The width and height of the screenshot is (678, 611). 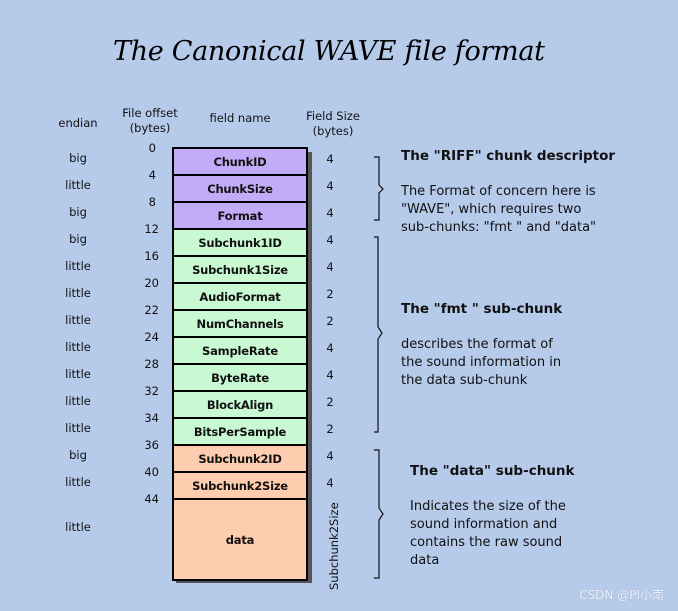 I want to click on riff-line-2: "WAVE", which requires two, so click(x=491, y=209).